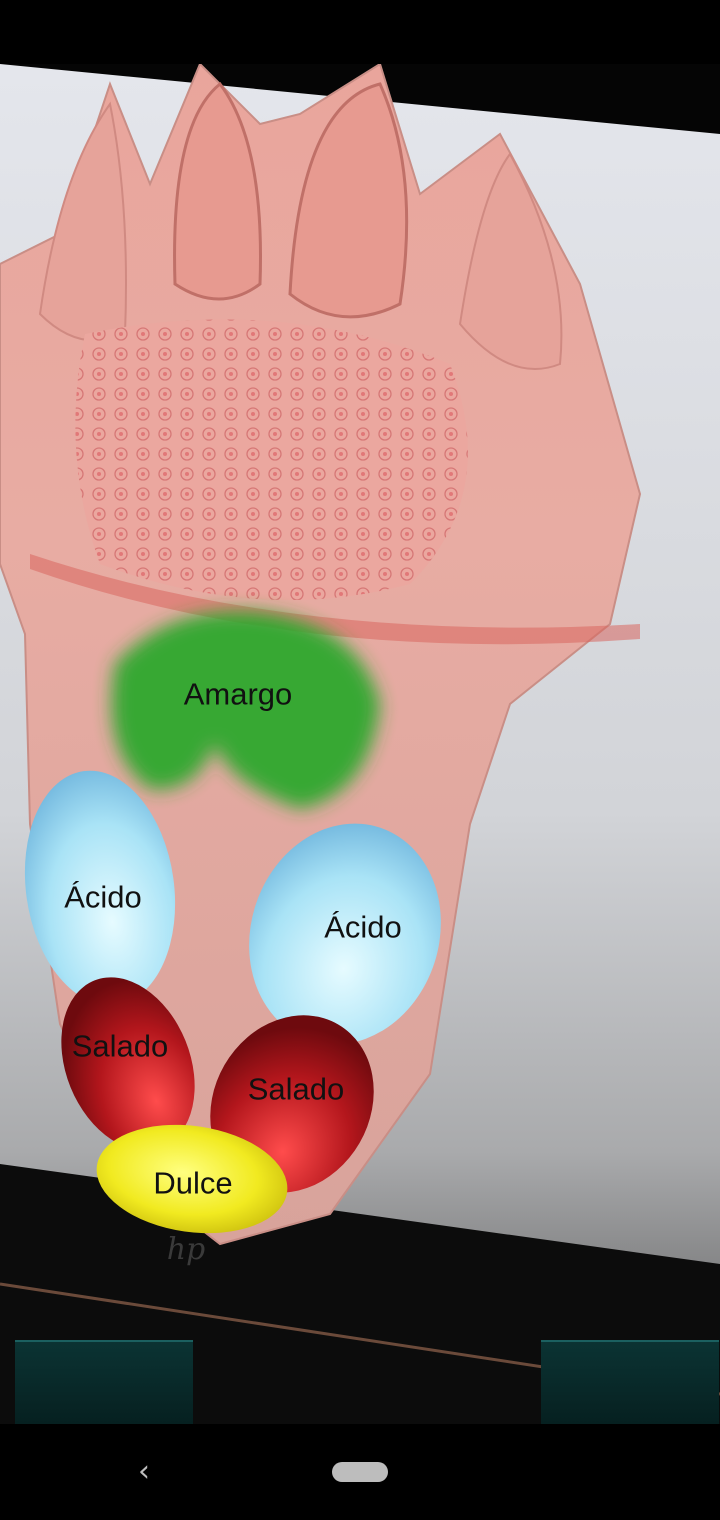  I want to click on papillae-texture, so click(271, 459).